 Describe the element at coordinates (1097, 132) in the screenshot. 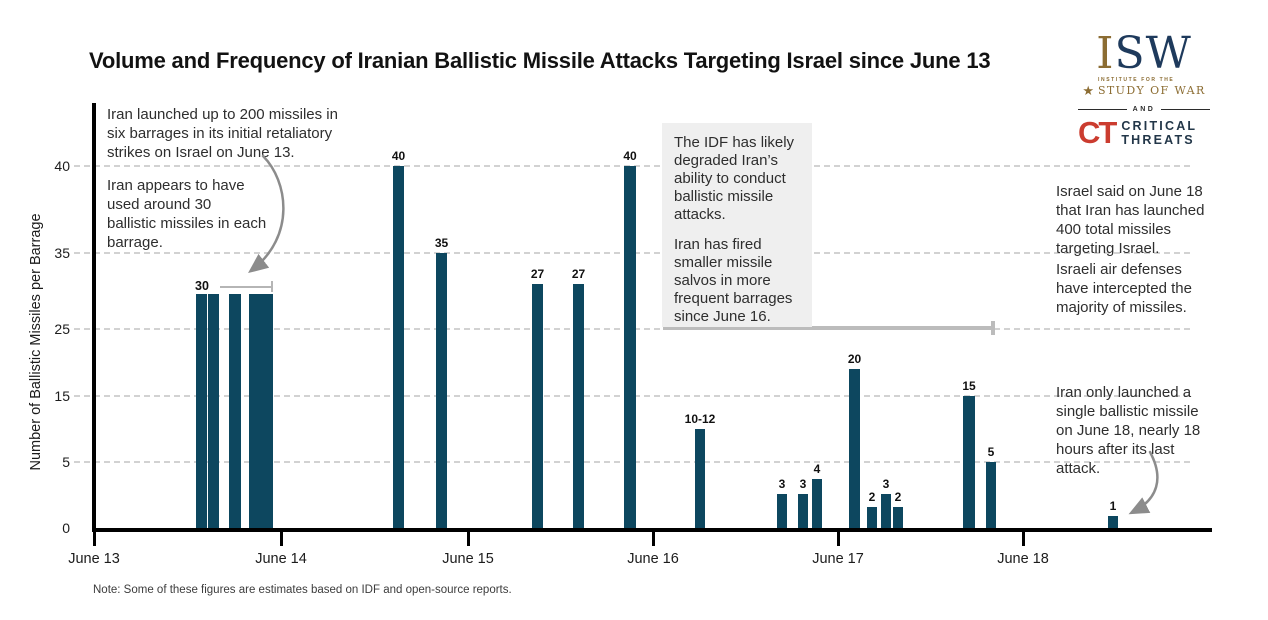

I see `ct-monogram: CT` at that location.